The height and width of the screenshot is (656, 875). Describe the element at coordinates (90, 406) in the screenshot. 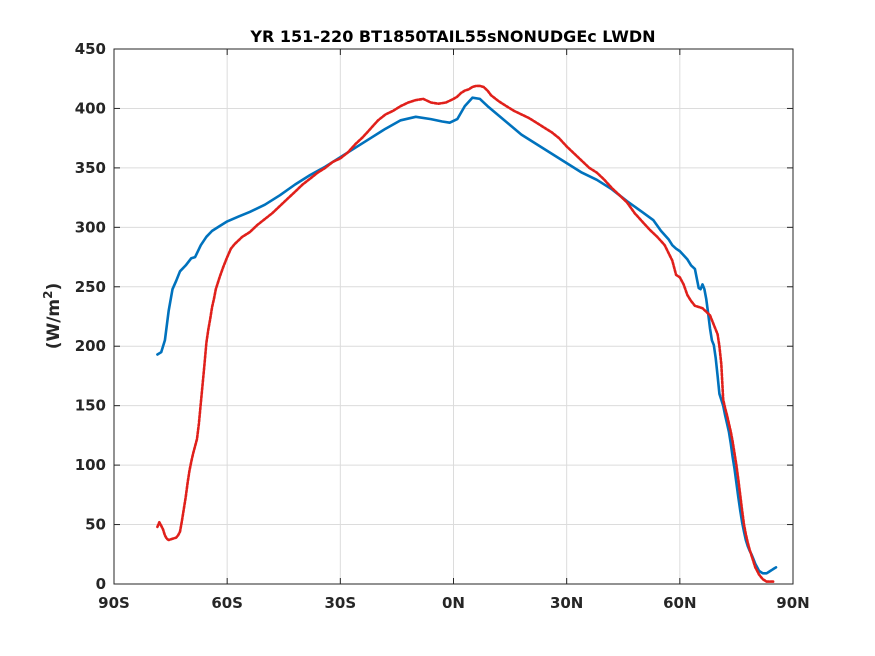

I see `y-tick-label: 150` at that location.